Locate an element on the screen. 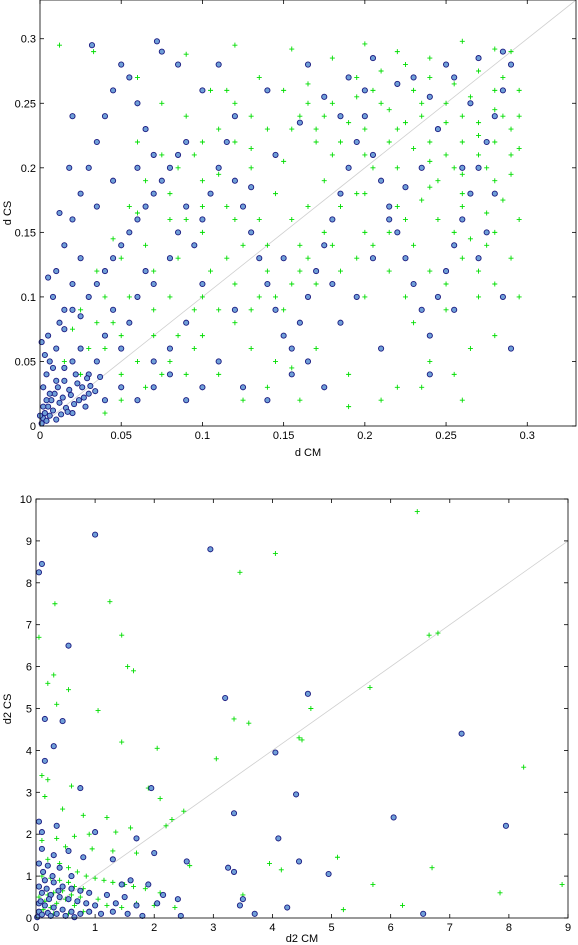  y-tick-label: 7 is located at coordinates (29, 626).